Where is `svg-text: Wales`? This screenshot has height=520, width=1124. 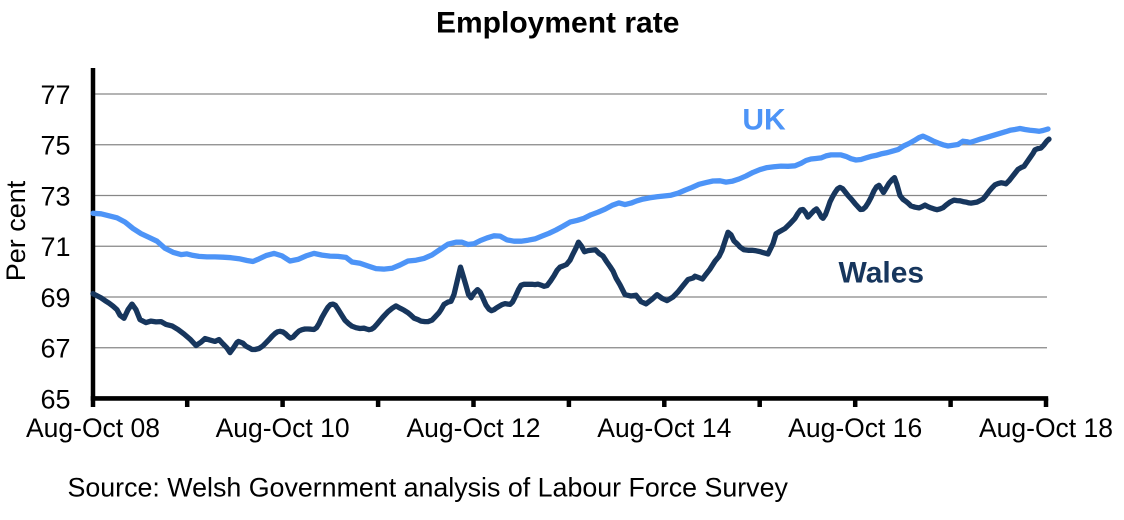 svg-text: Wales is located at coordinates (882, 273).